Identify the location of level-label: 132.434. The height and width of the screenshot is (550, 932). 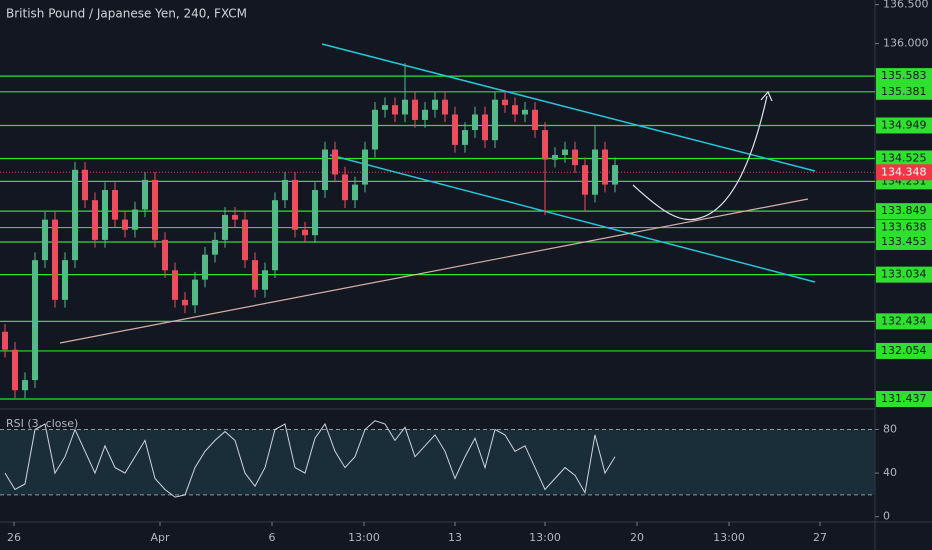
(904, 320).